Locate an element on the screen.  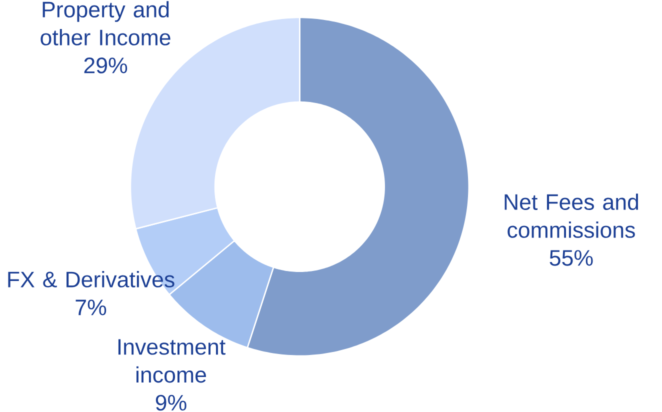
data-label: 9% is located at coordinates (171, 402).